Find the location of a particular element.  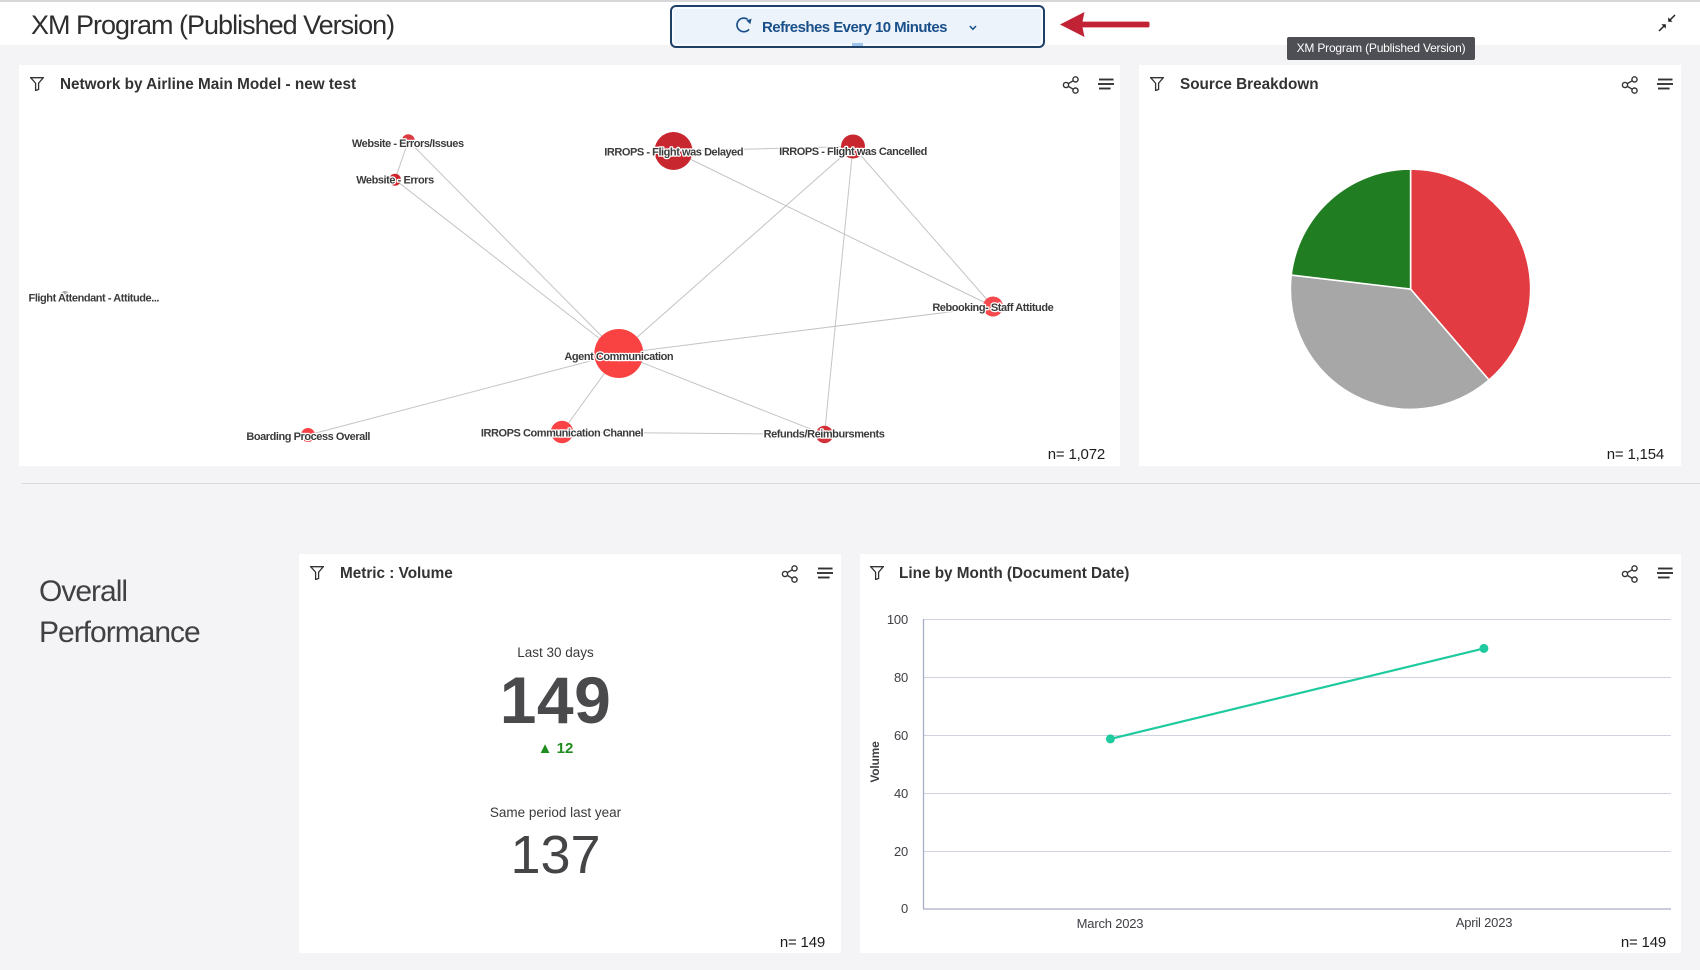

svg-text: IRROPS Communication Channel is located at coordinates (562, 434).